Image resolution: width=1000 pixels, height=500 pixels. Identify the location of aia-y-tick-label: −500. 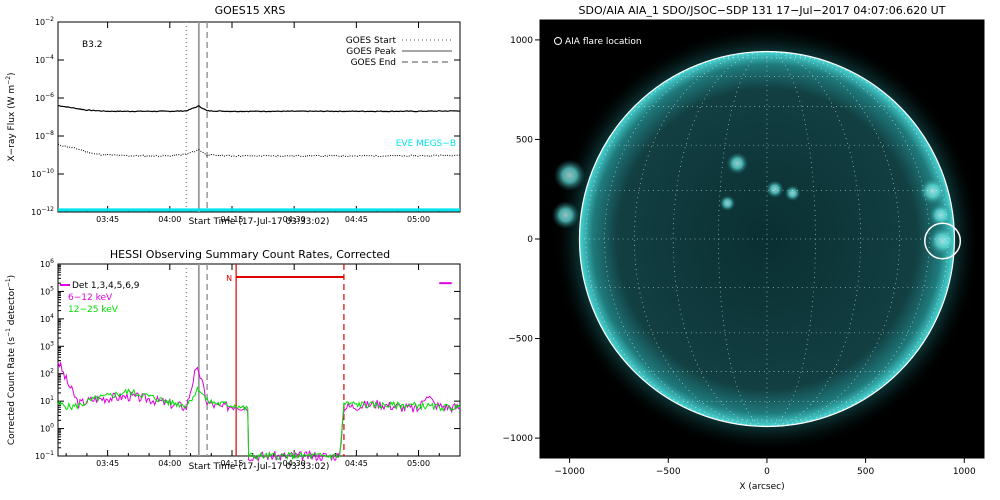
(520, 340).